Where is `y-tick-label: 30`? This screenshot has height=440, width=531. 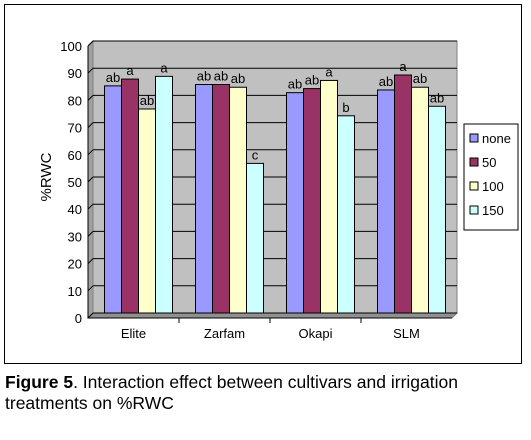
y-tick-label: 30 is located at coordinates (75, 236).